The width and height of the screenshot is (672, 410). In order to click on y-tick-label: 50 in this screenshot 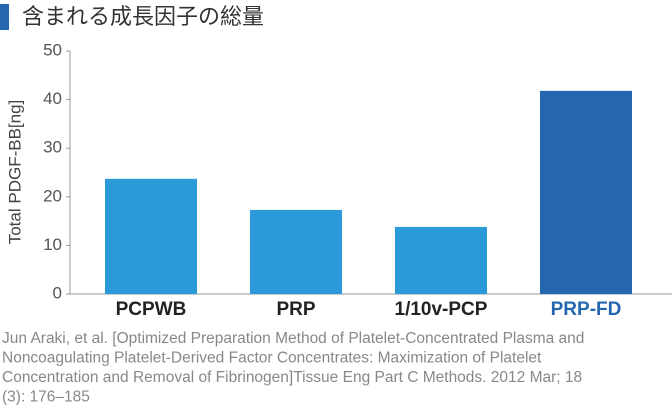, I will do `click(52, 49)`.